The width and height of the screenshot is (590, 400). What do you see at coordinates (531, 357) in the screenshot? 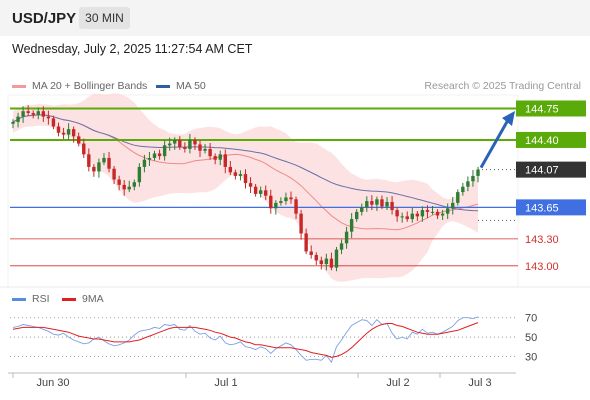
I see `rsi-tick-label: 30` at bounding box center [531, 357].